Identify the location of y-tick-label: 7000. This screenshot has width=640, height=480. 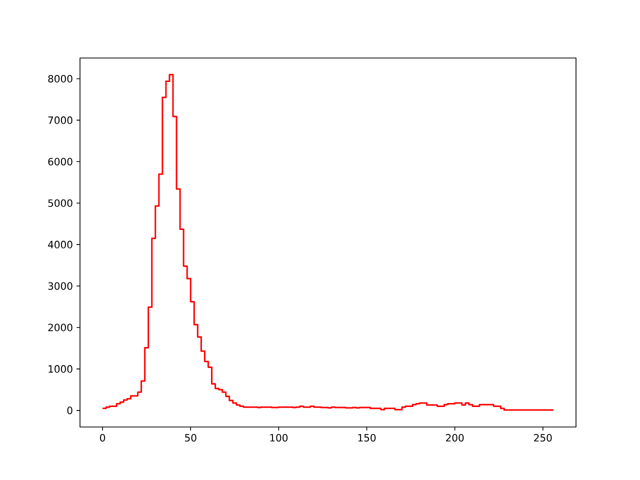
(60, 120).